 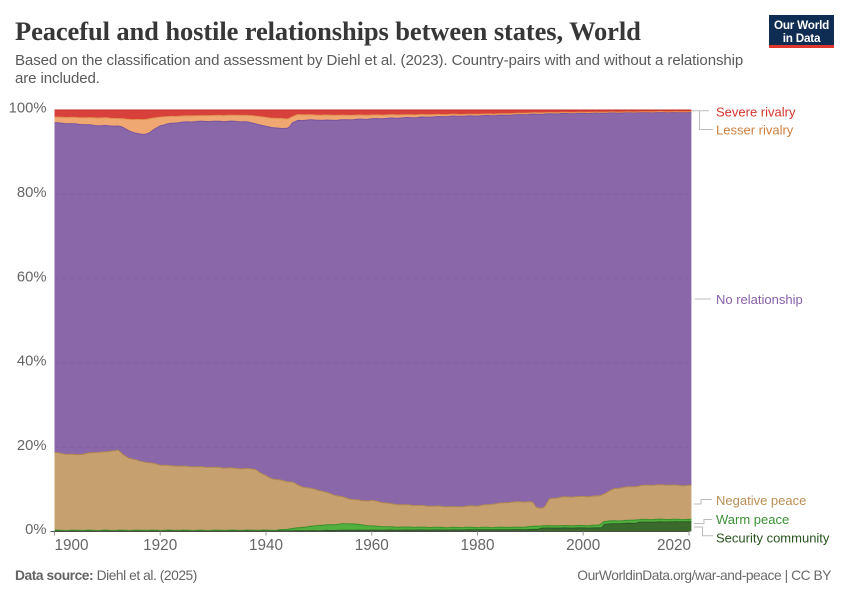 I want to click on svg-text: 1940, so click(x=266, y=545).